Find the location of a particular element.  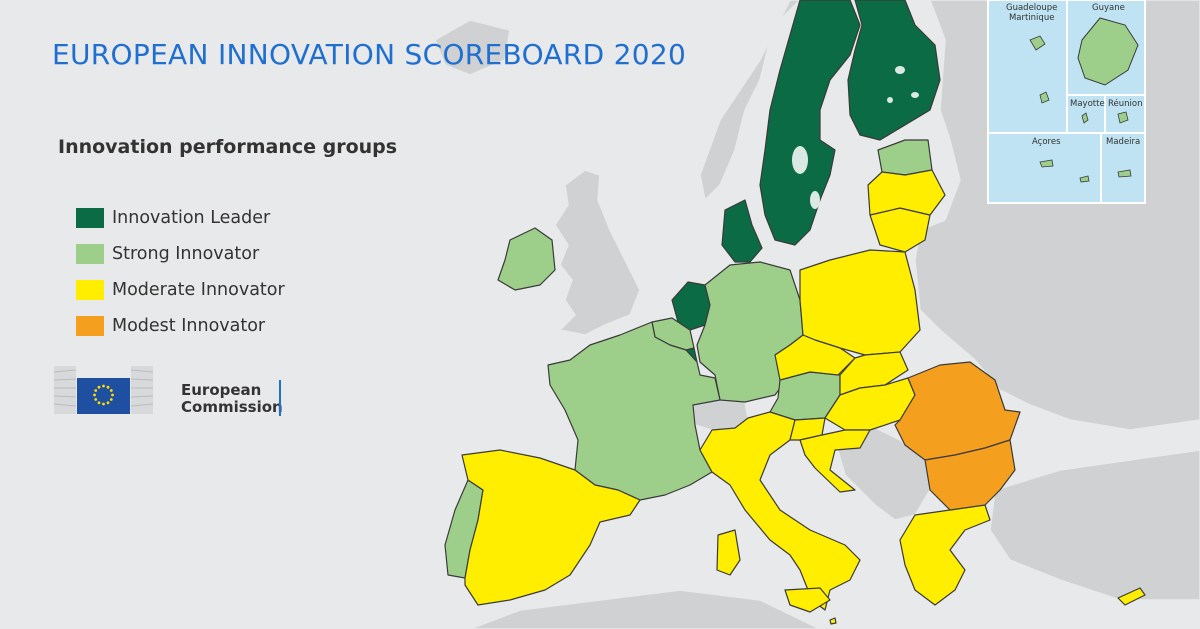

country-greece is located at coordinates (945, 555).